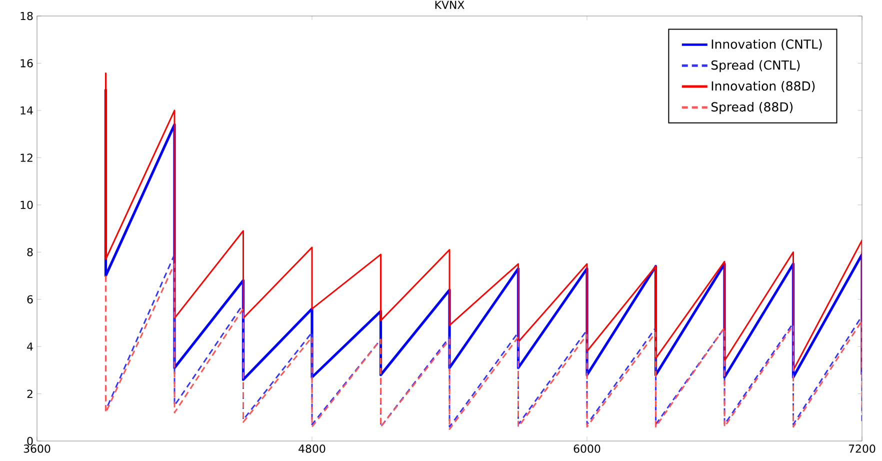 Image resolution: width=882 pixels, height=461 pixels. Describe the element at coordinates (449, 4) in the screenshot. I see `chart-title: KVNX` at that location.